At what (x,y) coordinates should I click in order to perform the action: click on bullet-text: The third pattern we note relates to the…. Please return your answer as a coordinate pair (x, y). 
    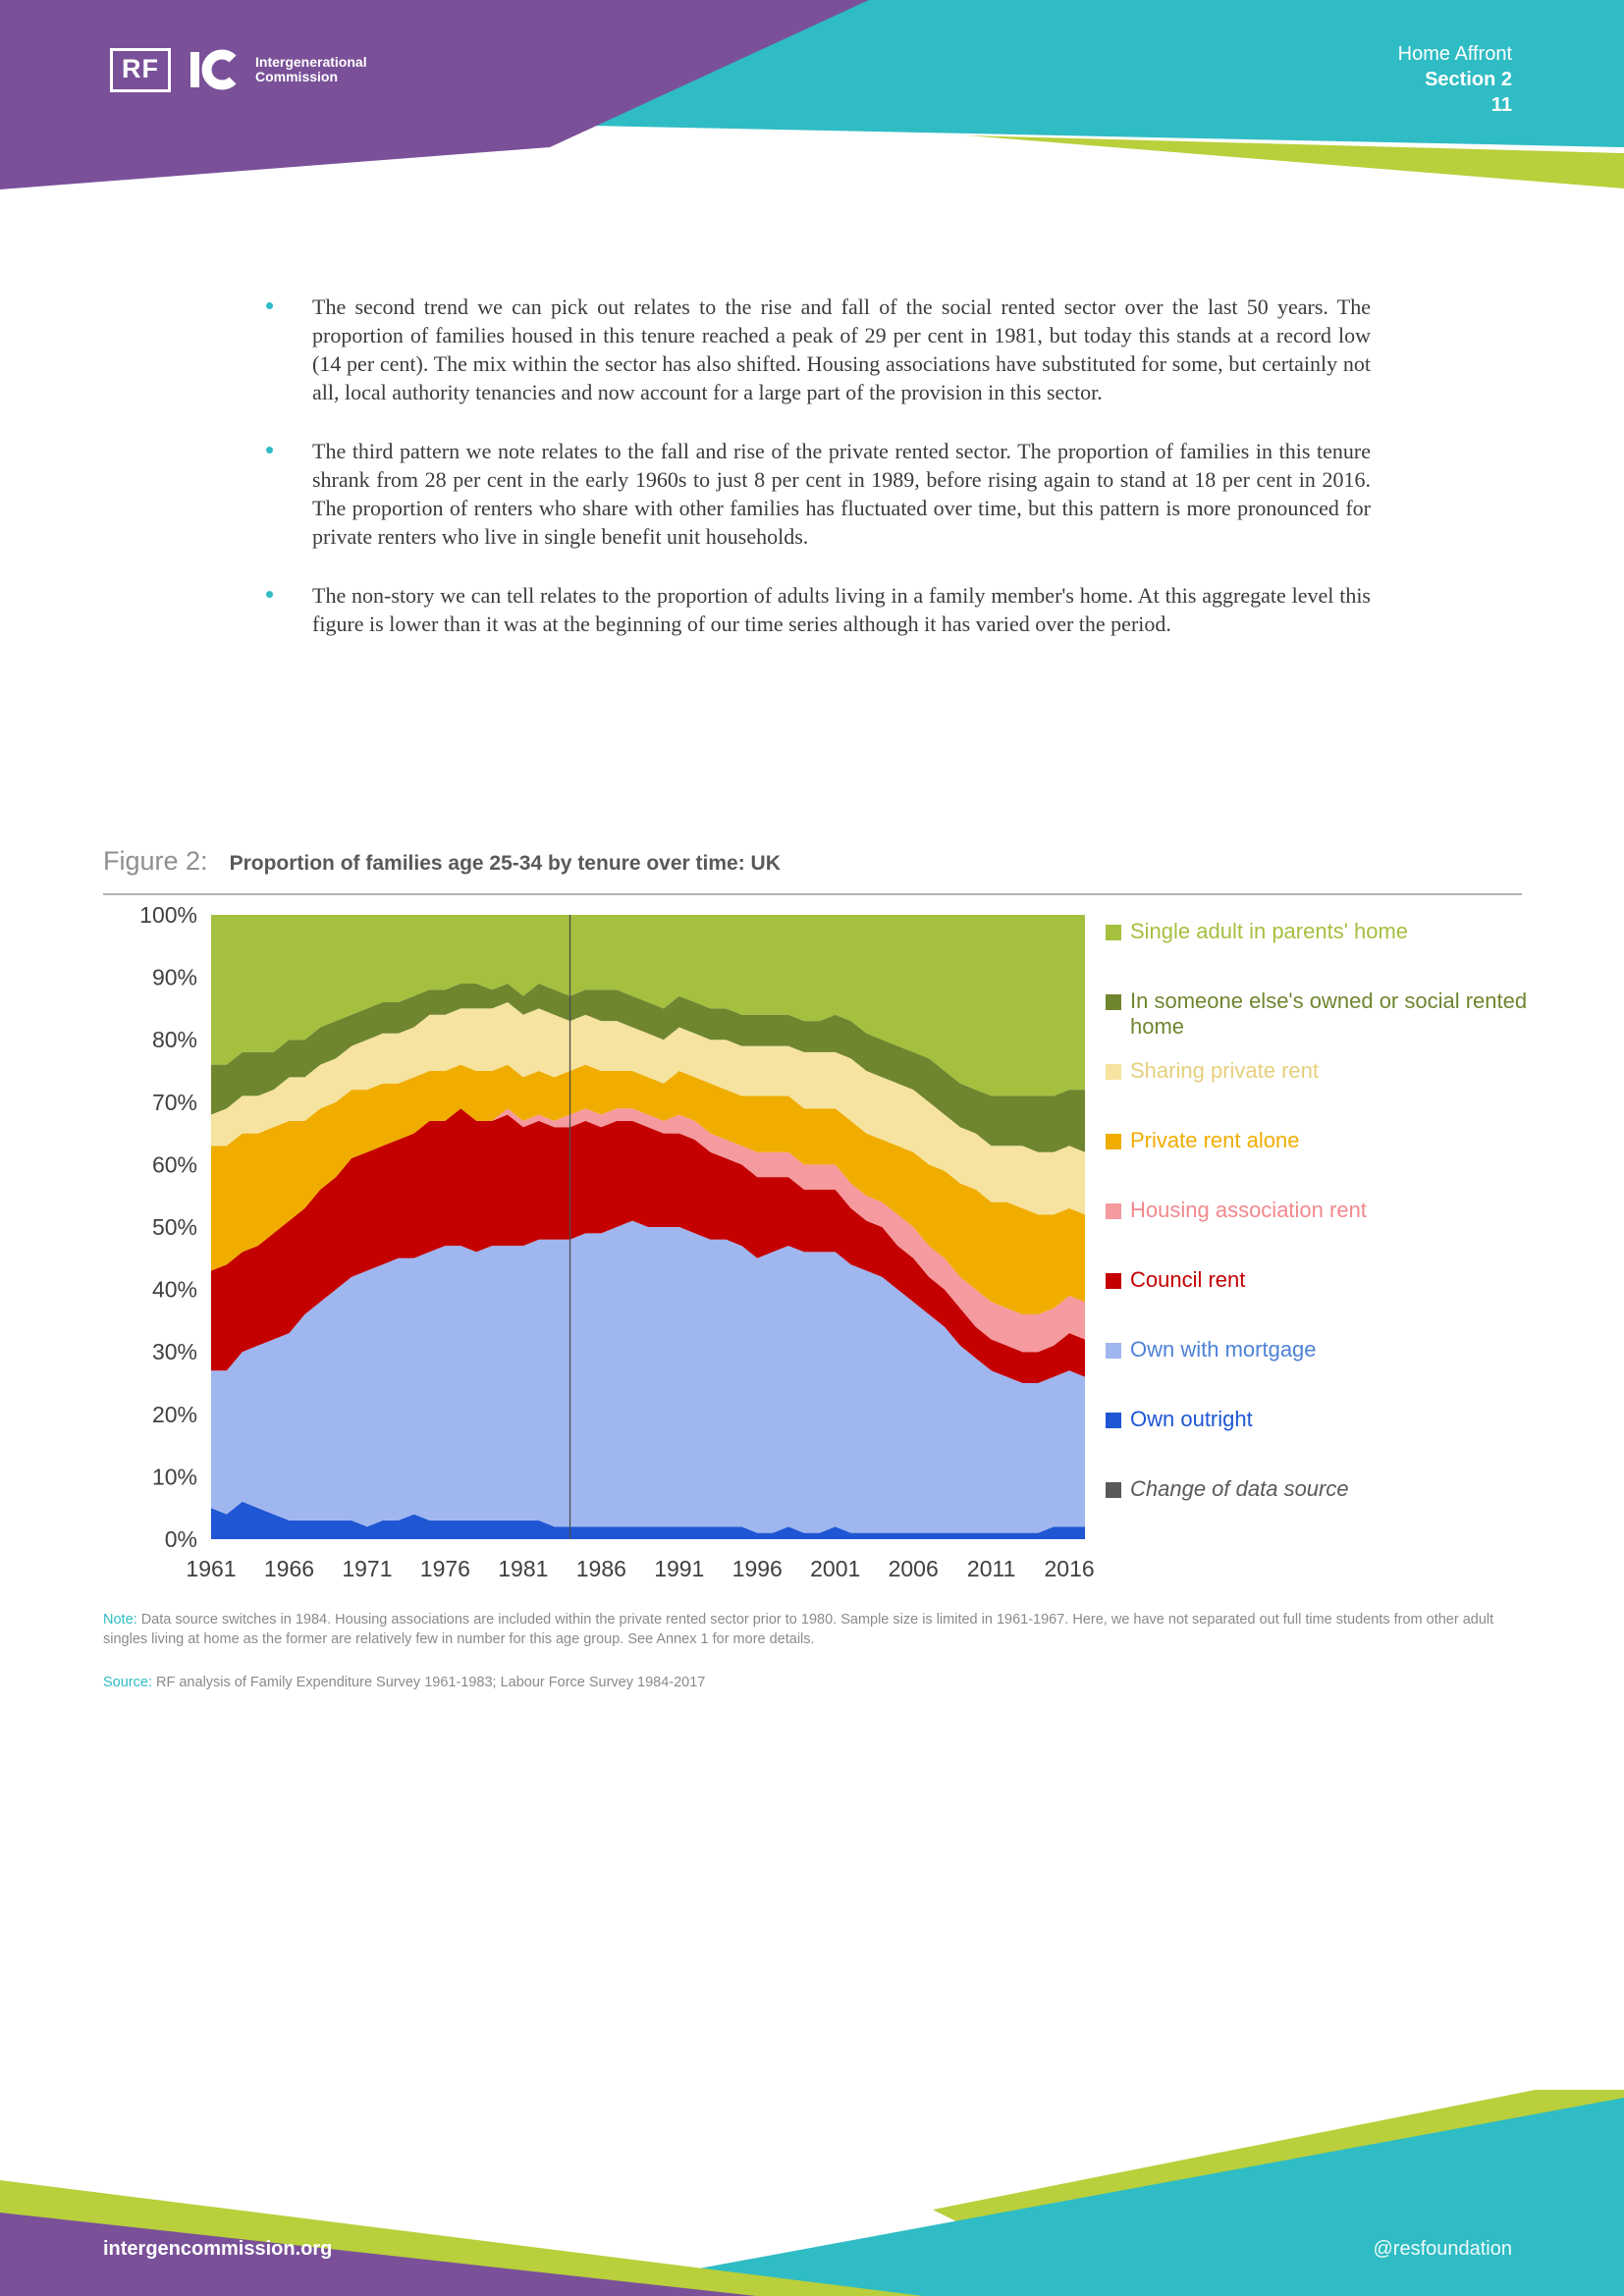
    Looking at the image, I should click on (841, 494).